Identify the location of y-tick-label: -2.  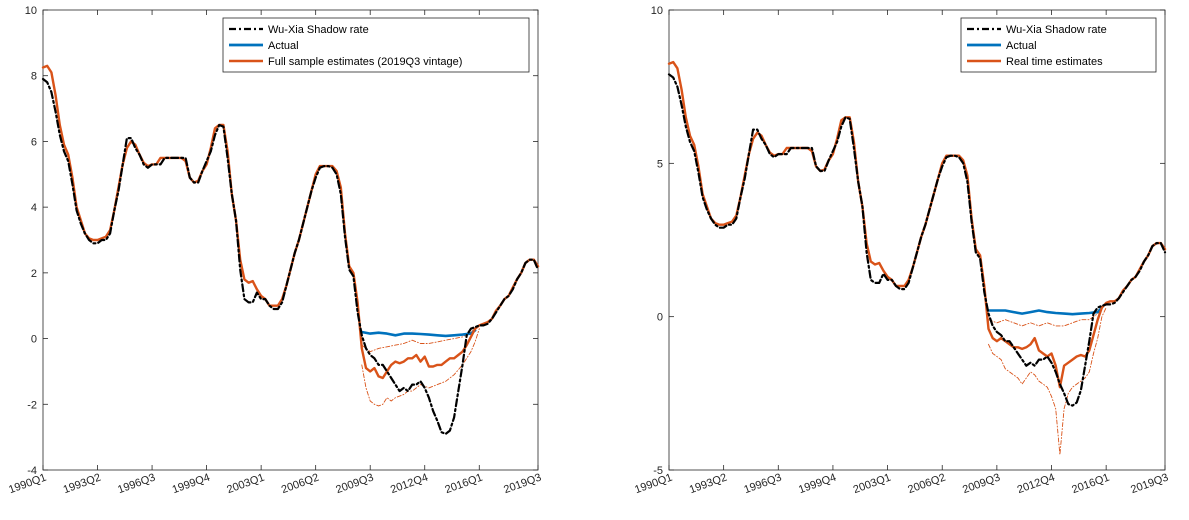
(32, 405).